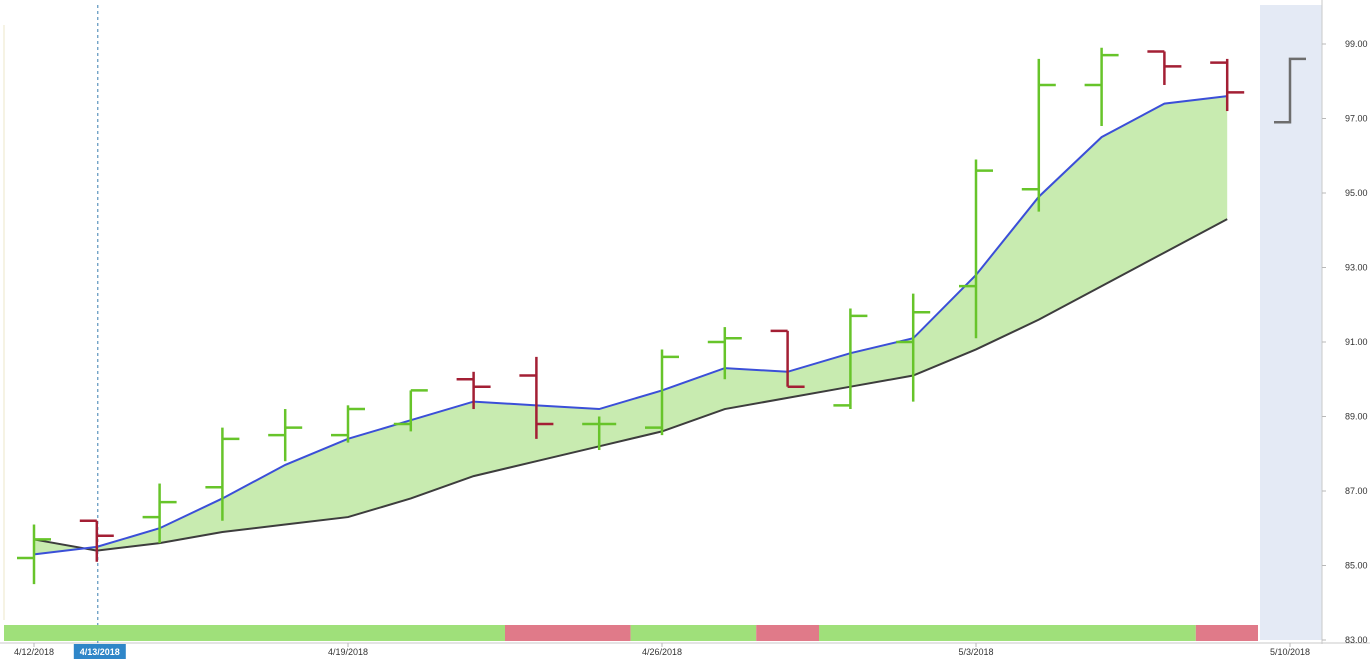 This screenshot has height=666, width=1370. Describe the element at coordinates (1290, 90) in the screenshot. I see `projection-bar` at that location.